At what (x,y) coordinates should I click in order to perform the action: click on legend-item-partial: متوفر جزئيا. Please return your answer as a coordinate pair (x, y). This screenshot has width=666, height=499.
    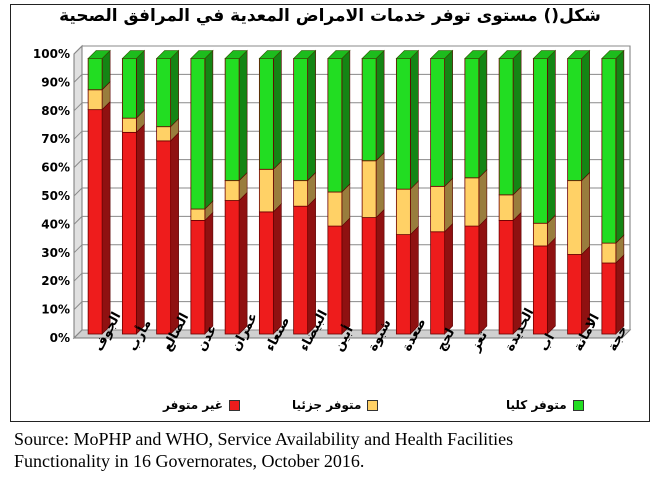
    Looking at the image, I should click on (335, 405).